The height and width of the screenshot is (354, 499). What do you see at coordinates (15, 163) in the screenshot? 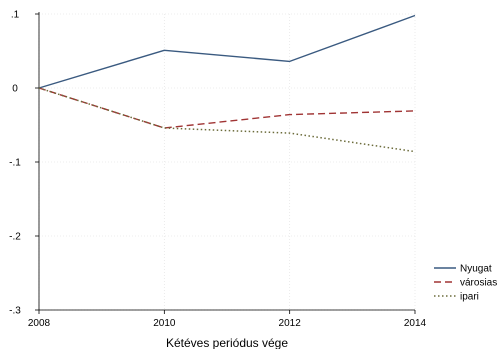
I see `y-tick-label: -.1` at bounding box center [15, 163].